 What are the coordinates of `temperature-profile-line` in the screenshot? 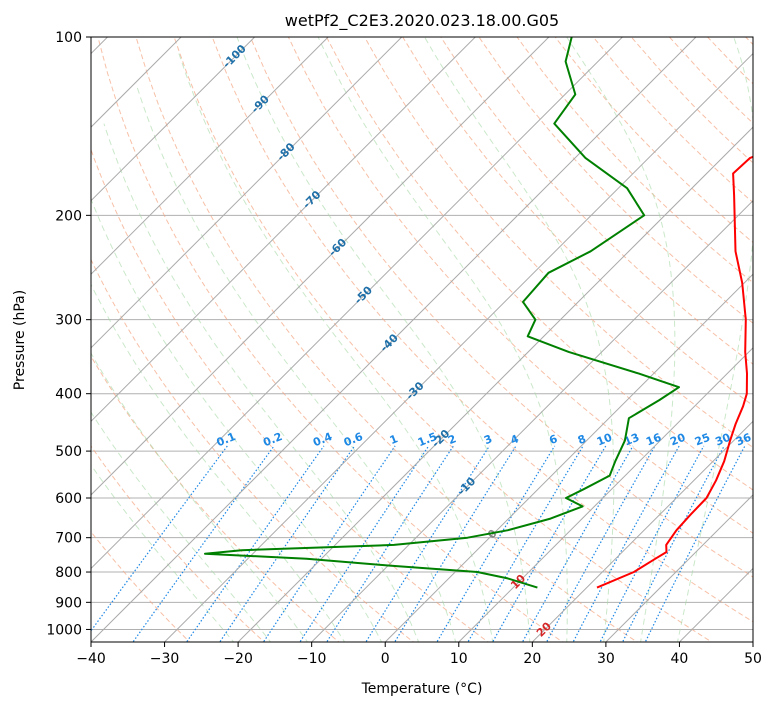 It's located at (674, 372).